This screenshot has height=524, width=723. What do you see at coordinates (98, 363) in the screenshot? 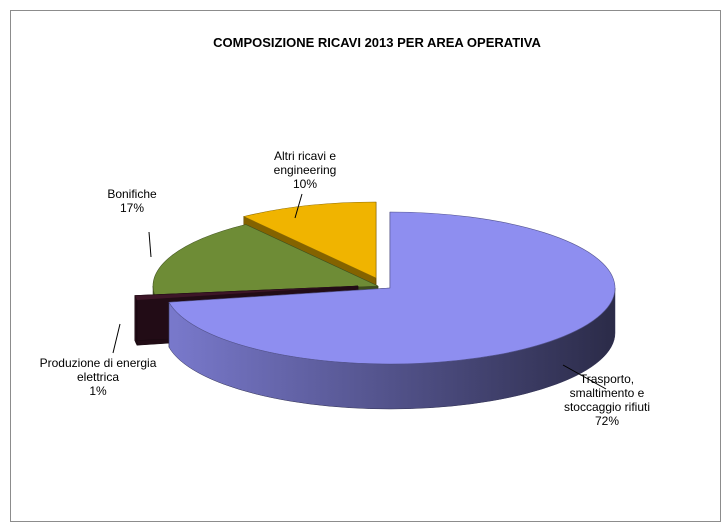
I see `slice-label-line: Produzione di energia` at bounding box center [98, 363].